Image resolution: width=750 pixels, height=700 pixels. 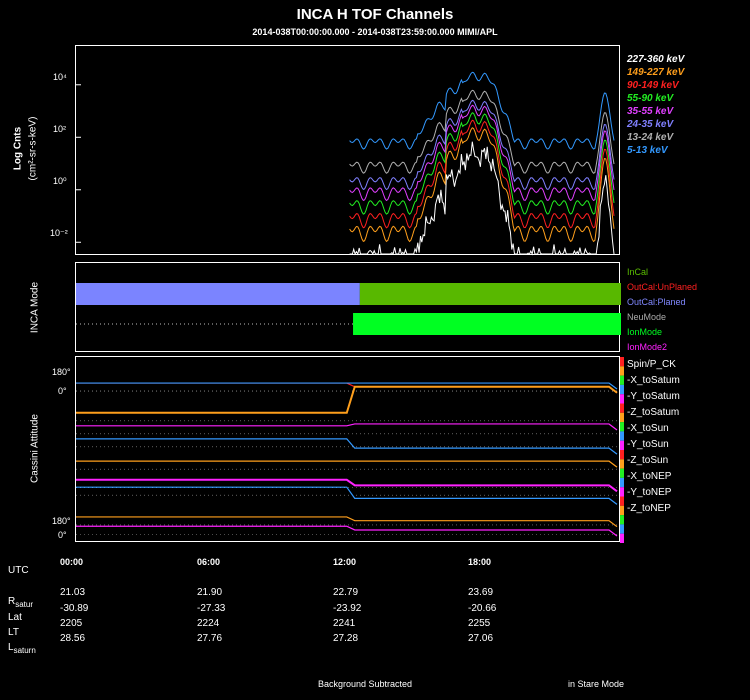 I want to click on eph-l-3: 27.06, so click(x=481, y=638).